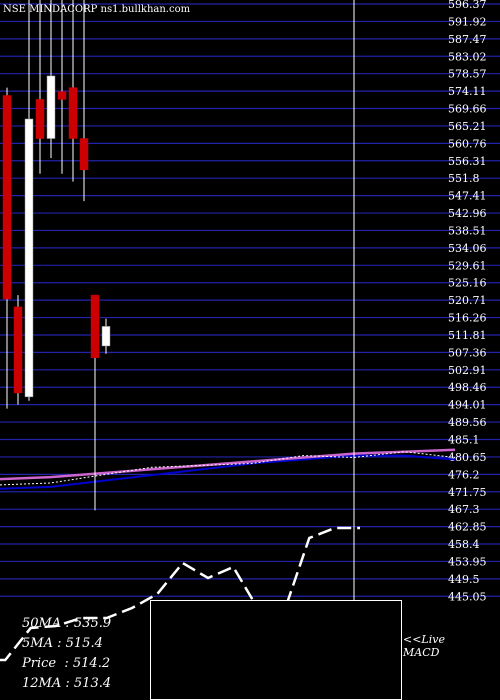 The width and height of the screenshot is (500, 700). I want to click on y-tick-label: 485.1, so click(464, 440).